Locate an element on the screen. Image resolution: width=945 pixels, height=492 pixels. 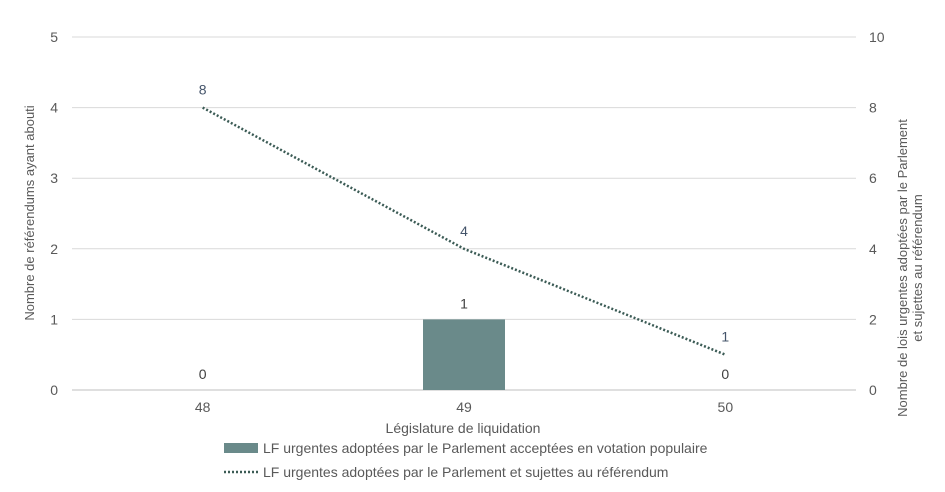
left-tick-label: 1 is located at coordinates (54, 319).